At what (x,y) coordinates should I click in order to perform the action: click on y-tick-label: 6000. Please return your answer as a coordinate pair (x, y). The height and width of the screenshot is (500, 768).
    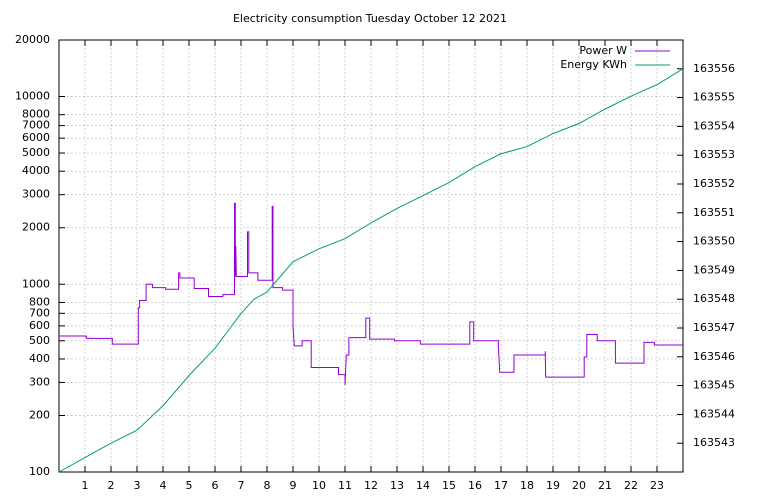
    Looking at the image, I should click on (36, 137).